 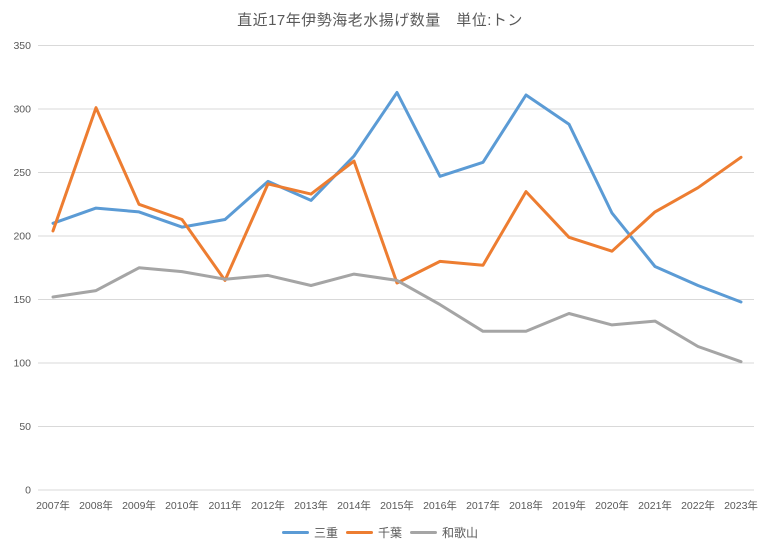 I want to click on legend: 三重 千葉 和歌山, so click(x=380, y=532).